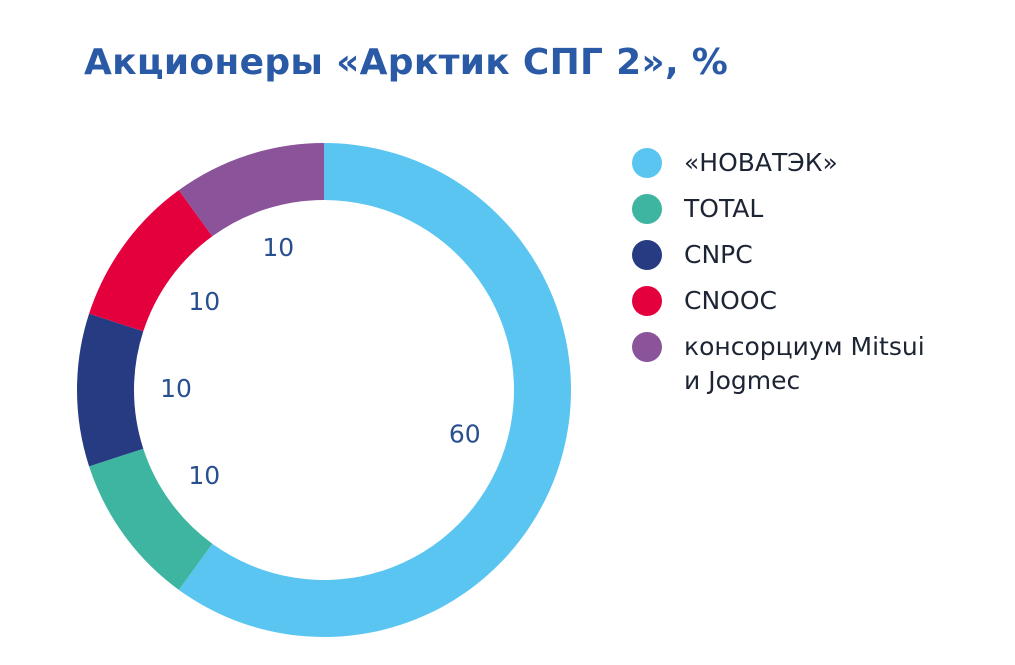 Image resolution: width=1015 pixels, height=665 pixels. Describe the element at coordinates (204, 301) in the screenshot. I see `value-label-cnooc: 10` at that location.